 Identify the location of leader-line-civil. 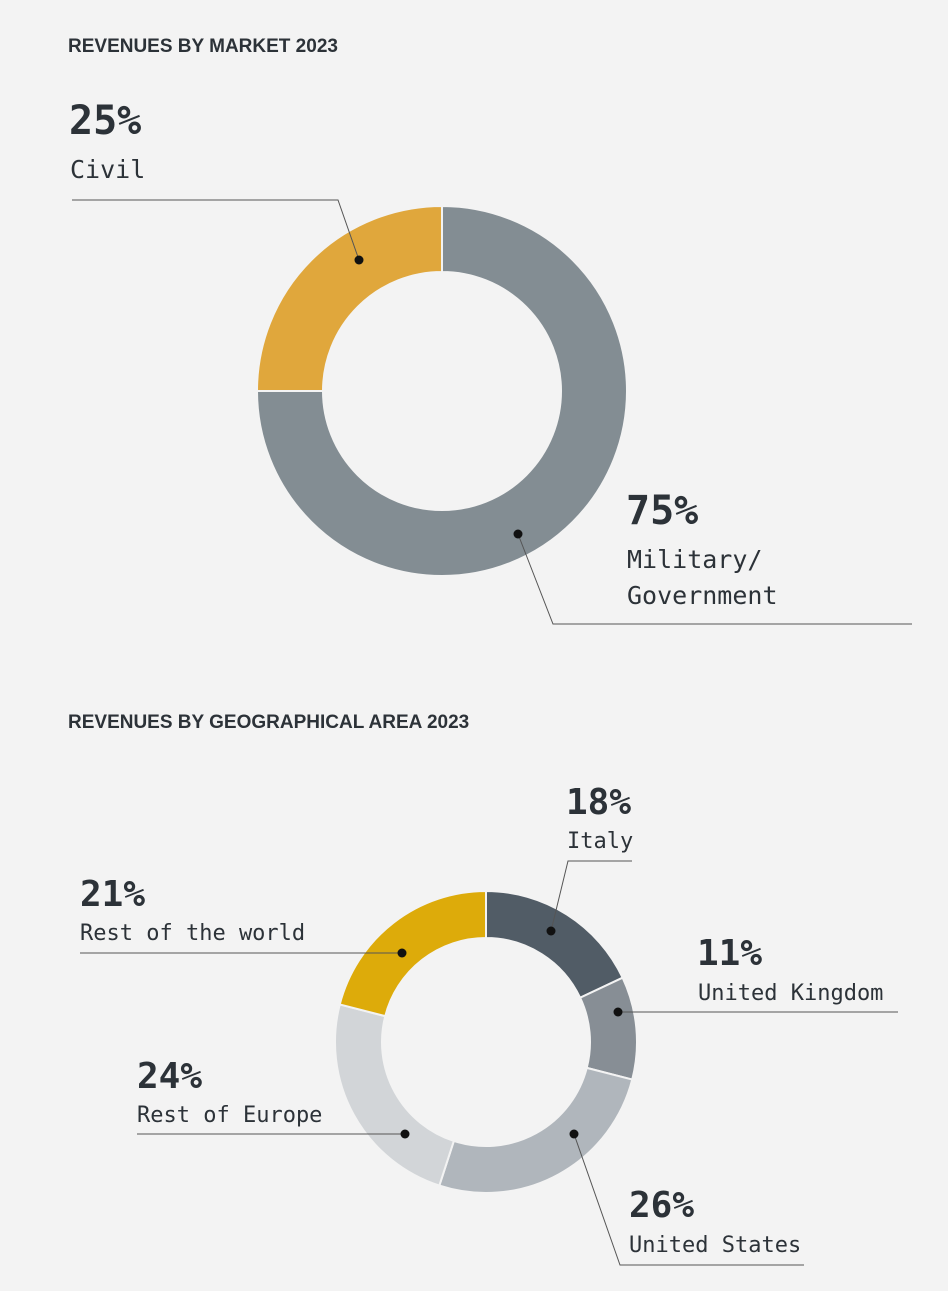
(216, 230).